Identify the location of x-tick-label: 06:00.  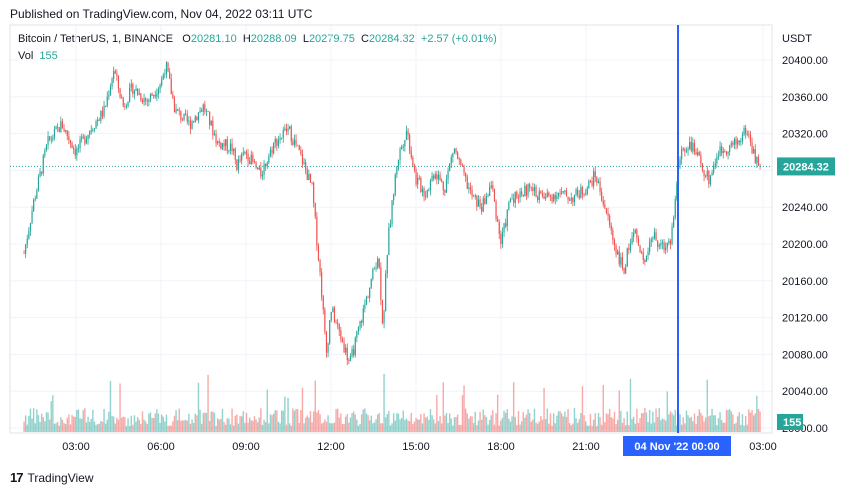
(161, 447).